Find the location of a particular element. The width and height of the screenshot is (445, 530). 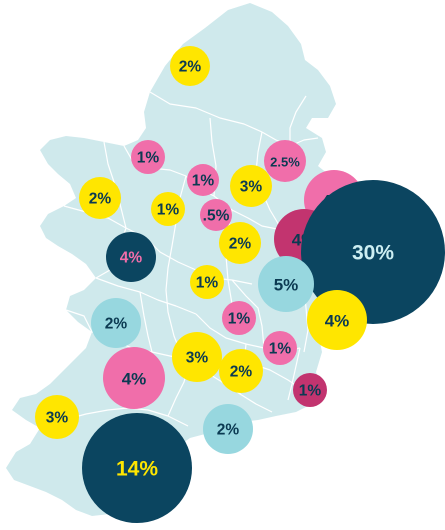

bubble-tipperary: 3% is located at coordinates (197, 357).